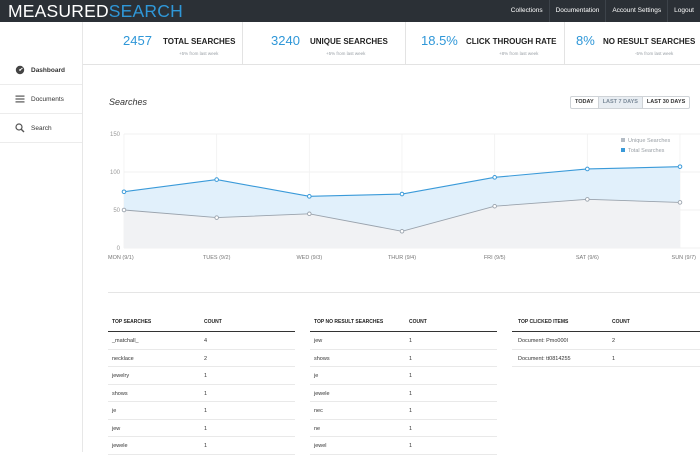 The height and width of the screenshot is (455, 700). Describe the element at coordinates (201, 358) in the screenshot. I see `table-row: necklace 2` at that location.